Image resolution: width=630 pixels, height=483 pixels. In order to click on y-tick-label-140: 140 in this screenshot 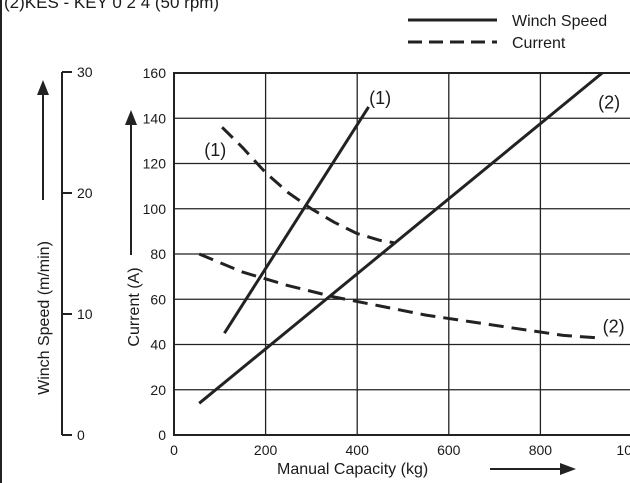, I will do `click(155, 118)`.